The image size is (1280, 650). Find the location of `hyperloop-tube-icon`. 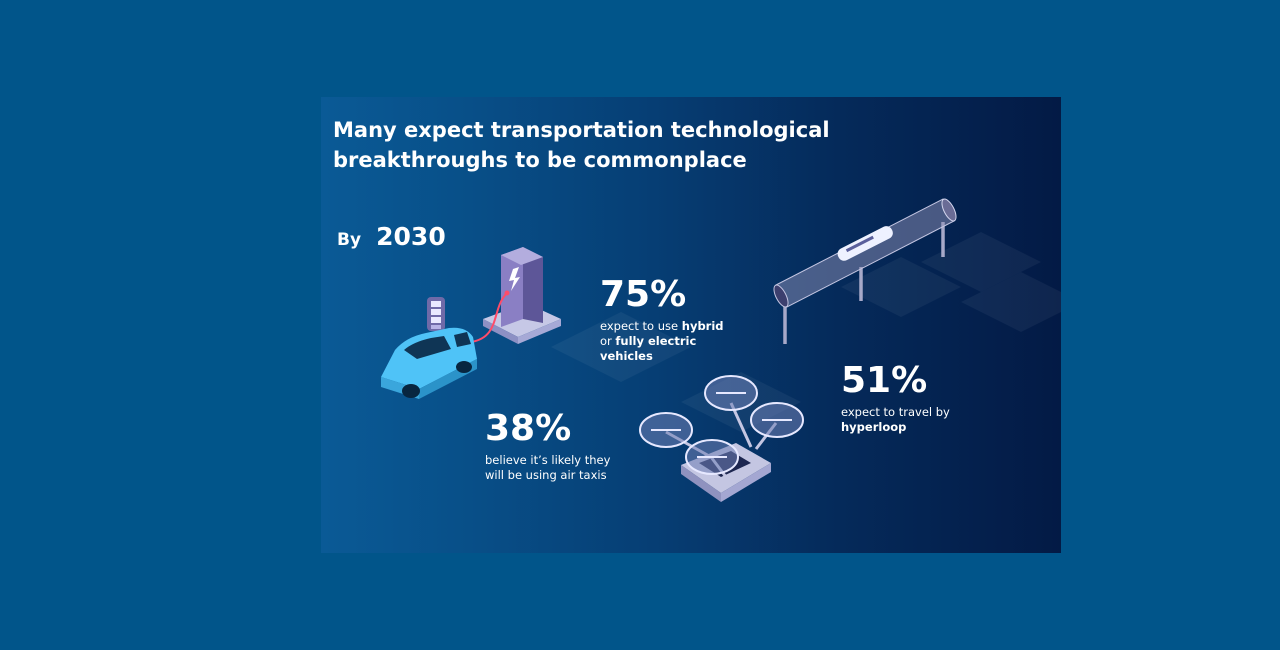

hyperloop-tube-icon is located at coordinates (865, 271).